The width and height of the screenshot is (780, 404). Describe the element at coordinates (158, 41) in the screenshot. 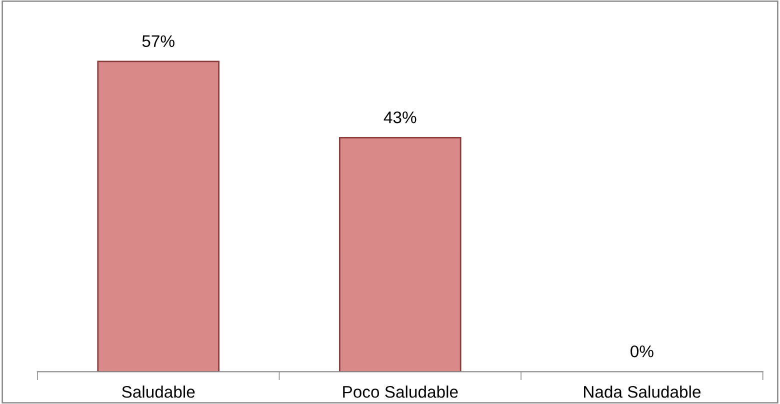

I see `data-label: 57%` at that location.